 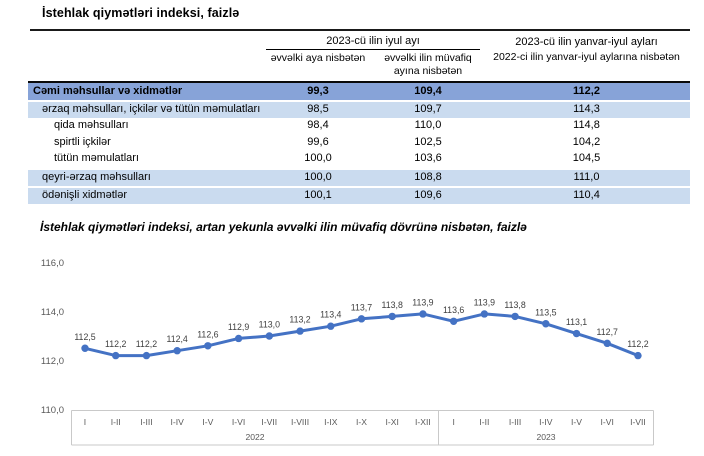 What do you see at coordinates (428, 109) in the screenshot?
I see `row-value: 109,7` at bounding box center [428, 109].